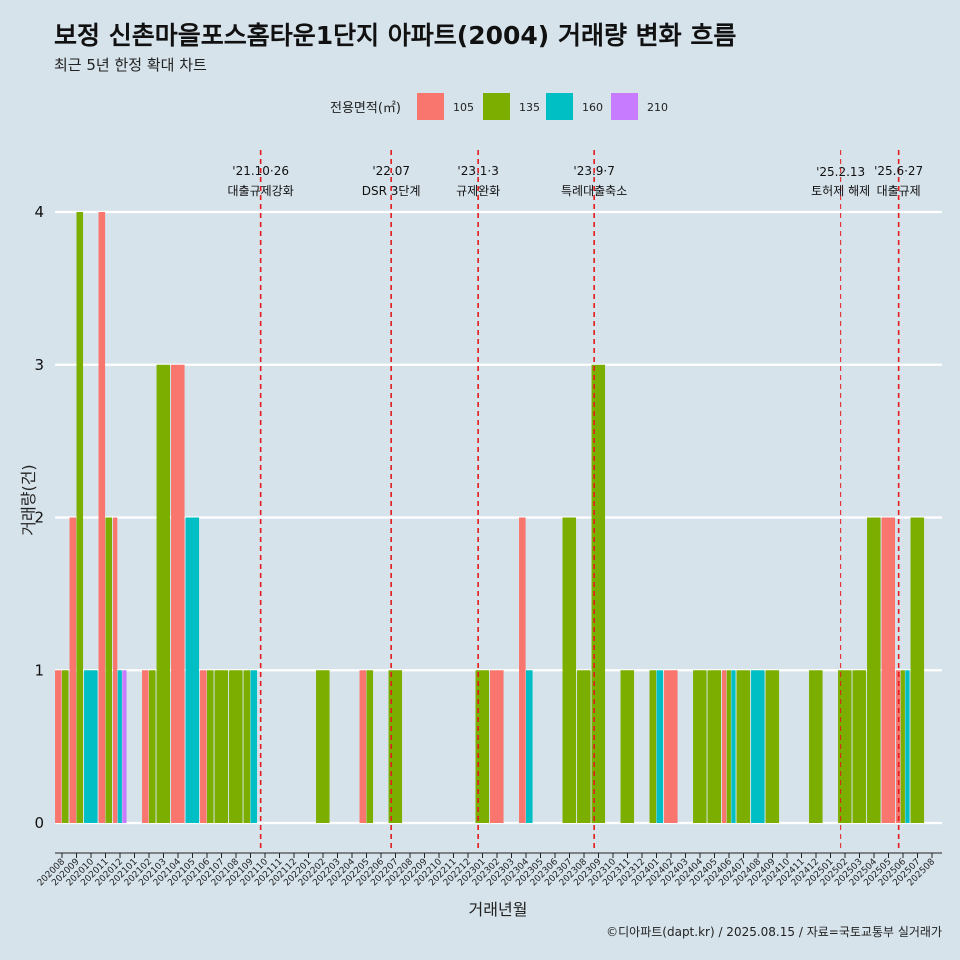  I want to click on legend: 전용면적(㎡) 105 135 160 210, so click(499, 106).